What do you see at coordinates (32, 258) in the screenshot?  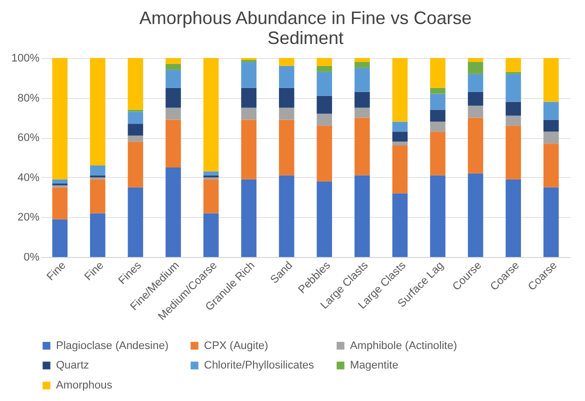 I see `y-tick-label: 0%` at bounding box center [32, 258].